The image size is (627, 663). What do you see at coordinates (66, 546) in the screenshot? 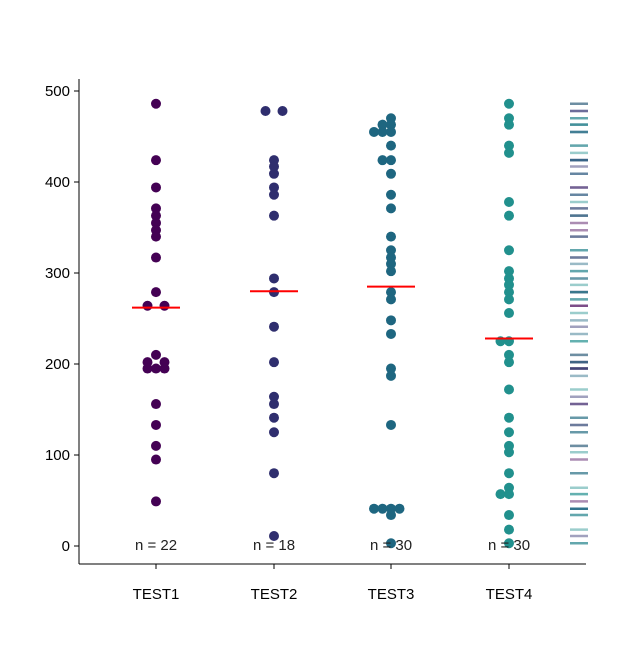
I see `y-tick-label: 0` at bounding box center [66, 546].